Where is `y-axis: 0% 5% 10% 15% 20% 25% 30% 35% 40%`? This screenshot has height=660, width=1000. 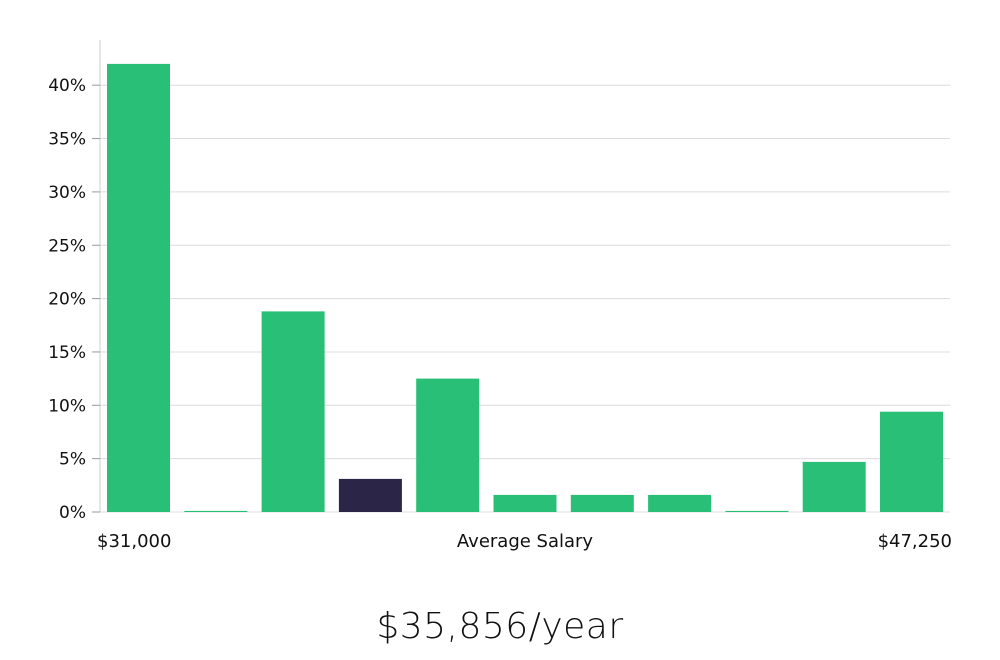 y-axis: 0% 5% 10% 15% 20% 25% 30% 35% 40% is located at coordinates (74, 281).